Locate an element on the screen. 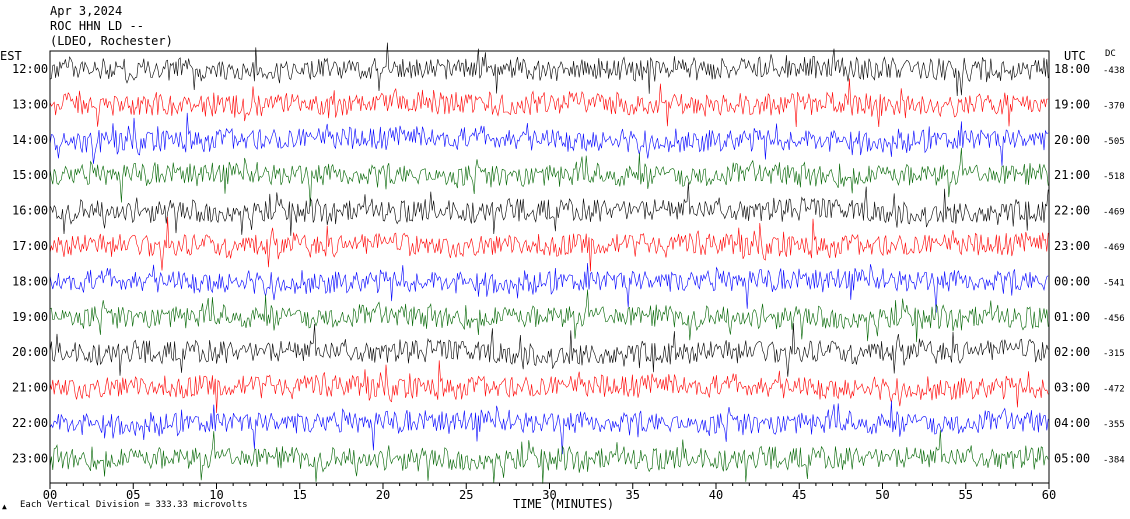 The width and height of the screenshot is (1130, 519). dc-value: -541 is located at coordinates (1114, 283).